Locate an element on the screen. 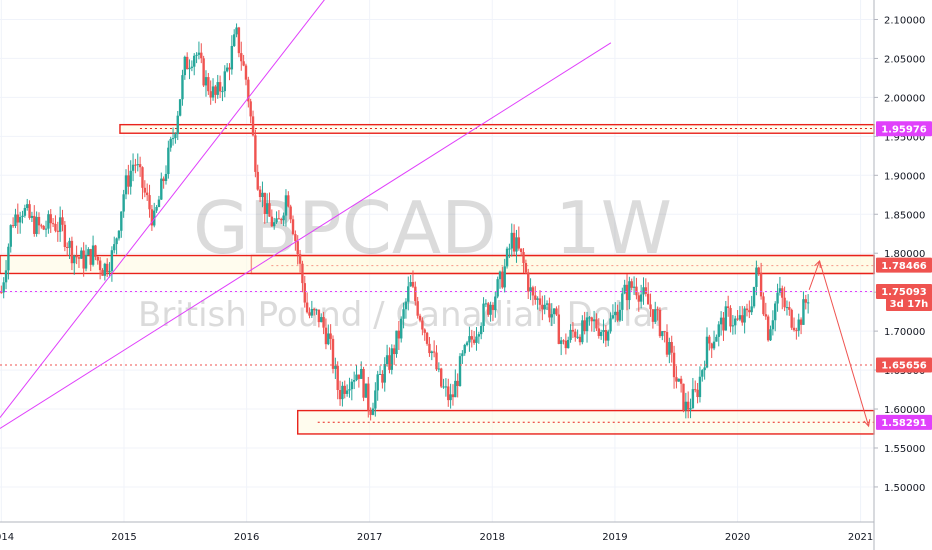 This screenshot has width=932, height=550. y-tick-label: 1.60000 is located at coordinates (904, 410).